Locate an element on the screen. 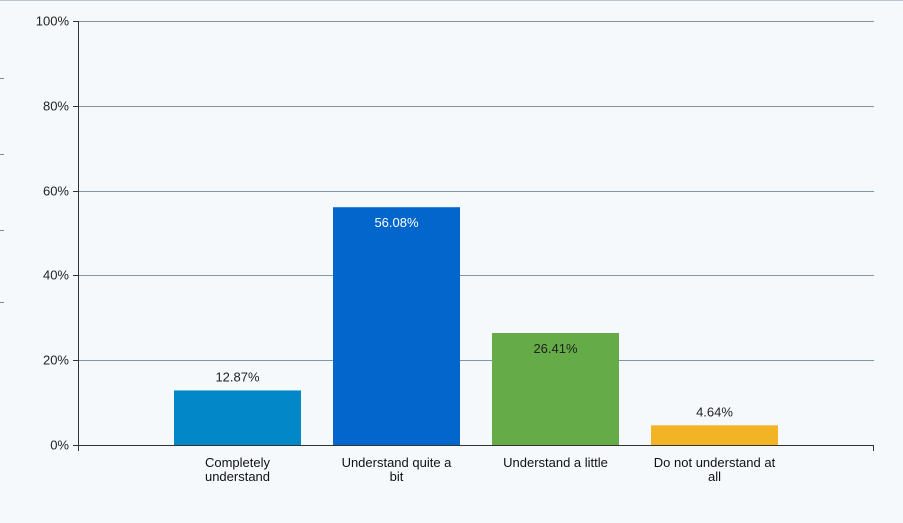  y-tick-label: 80% is located at coordinates (56, 106).